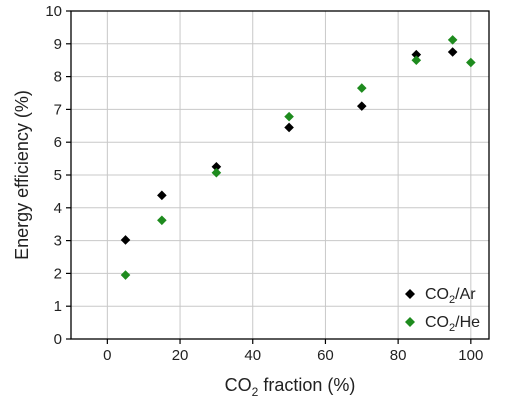 The height and width of the screenshot is (406, 514). Describe the element at coordinates (410, 294) in the screenshot. I see `legend-marker-co2-ar` at that location.